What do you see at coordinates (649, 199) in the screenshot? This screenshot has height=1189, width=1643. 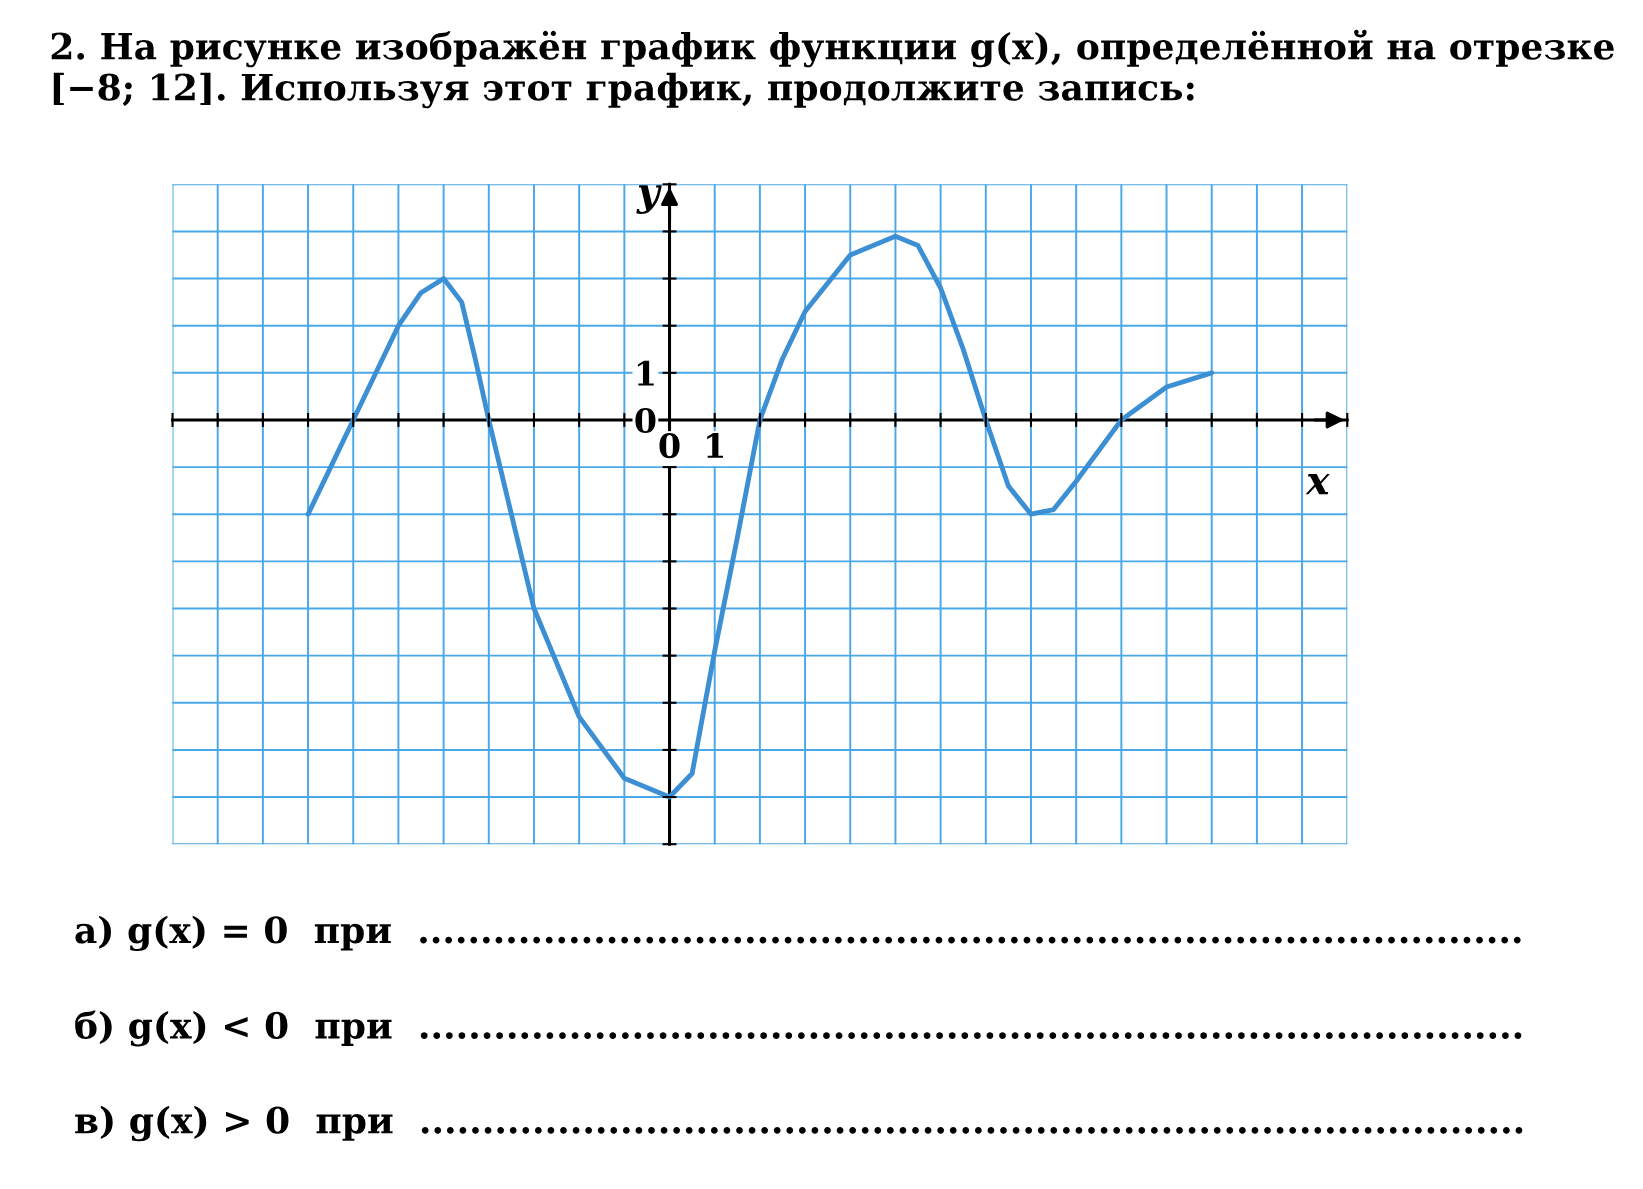 I see `y-axis-title: y` at bounding box center [649, 199].